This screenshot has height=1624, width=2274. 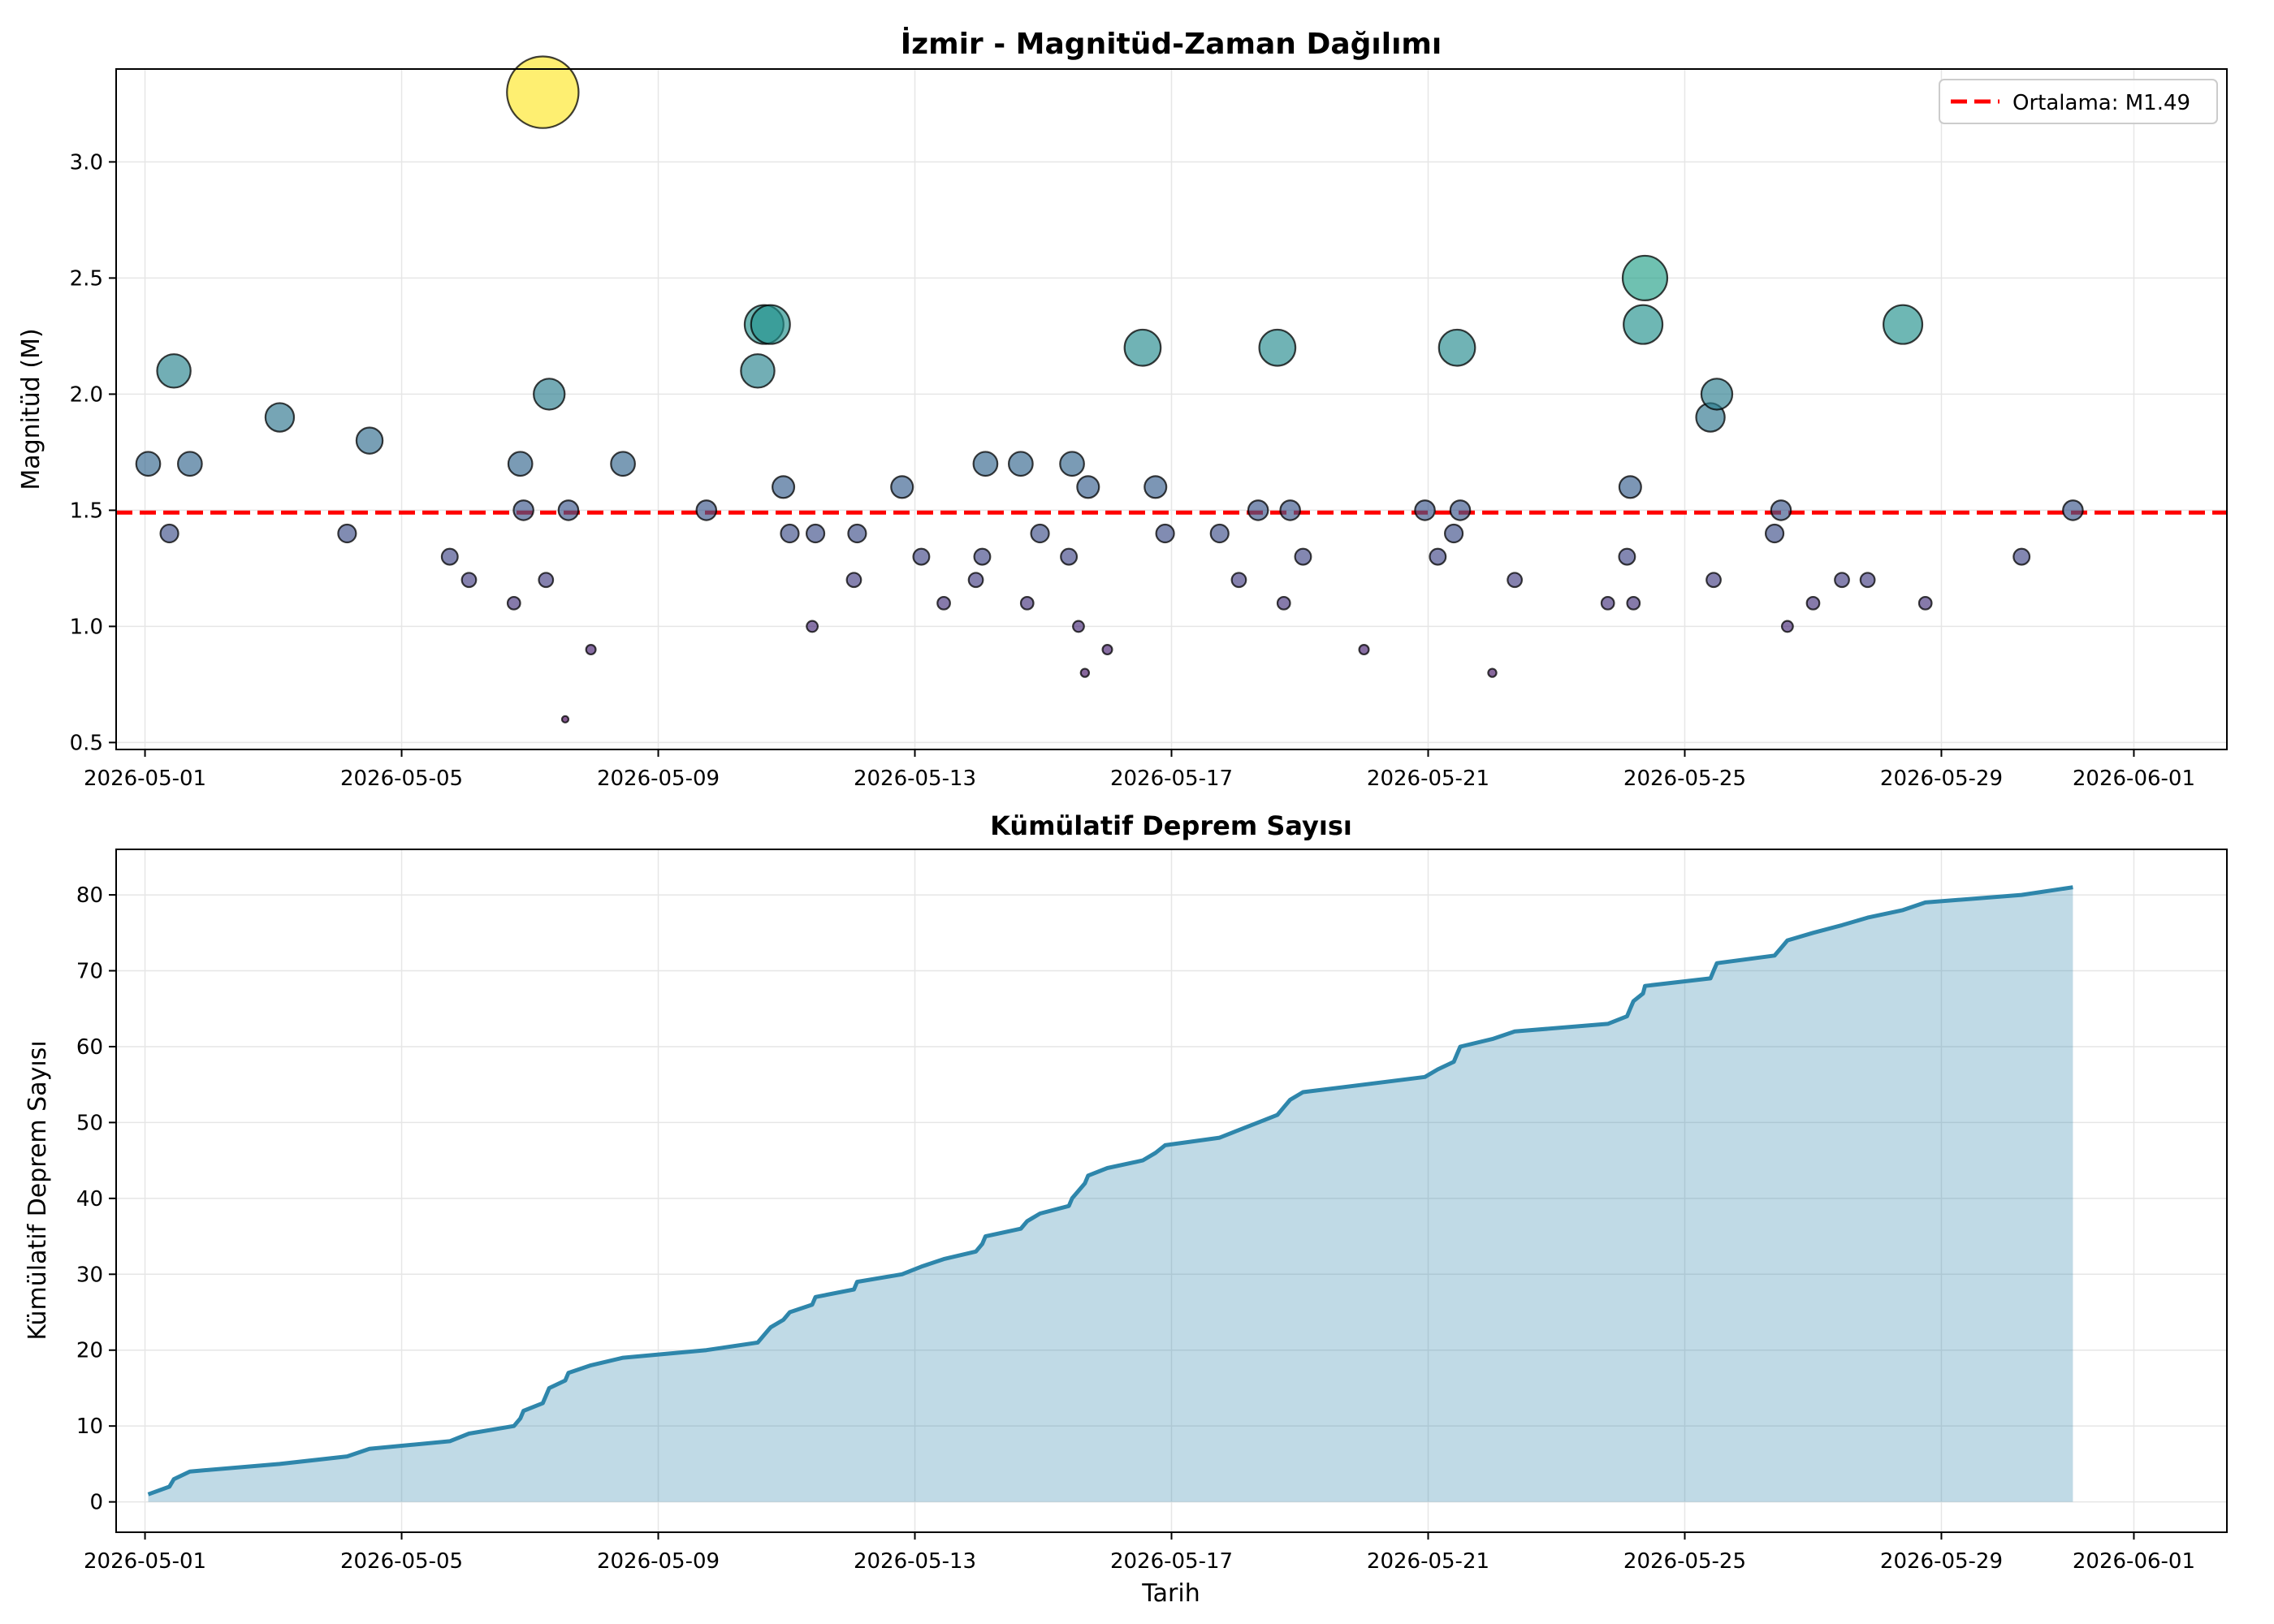 I want to click on bottom-y-tick-label: 20, so click(x=90, y=1351).